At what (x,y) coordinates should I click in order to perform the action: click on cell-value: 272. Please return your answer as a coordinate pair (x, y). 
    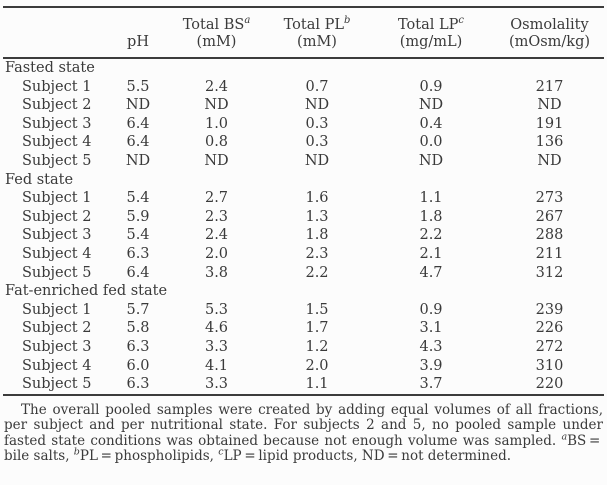
    Looking at the image, I should click on (549, 346).